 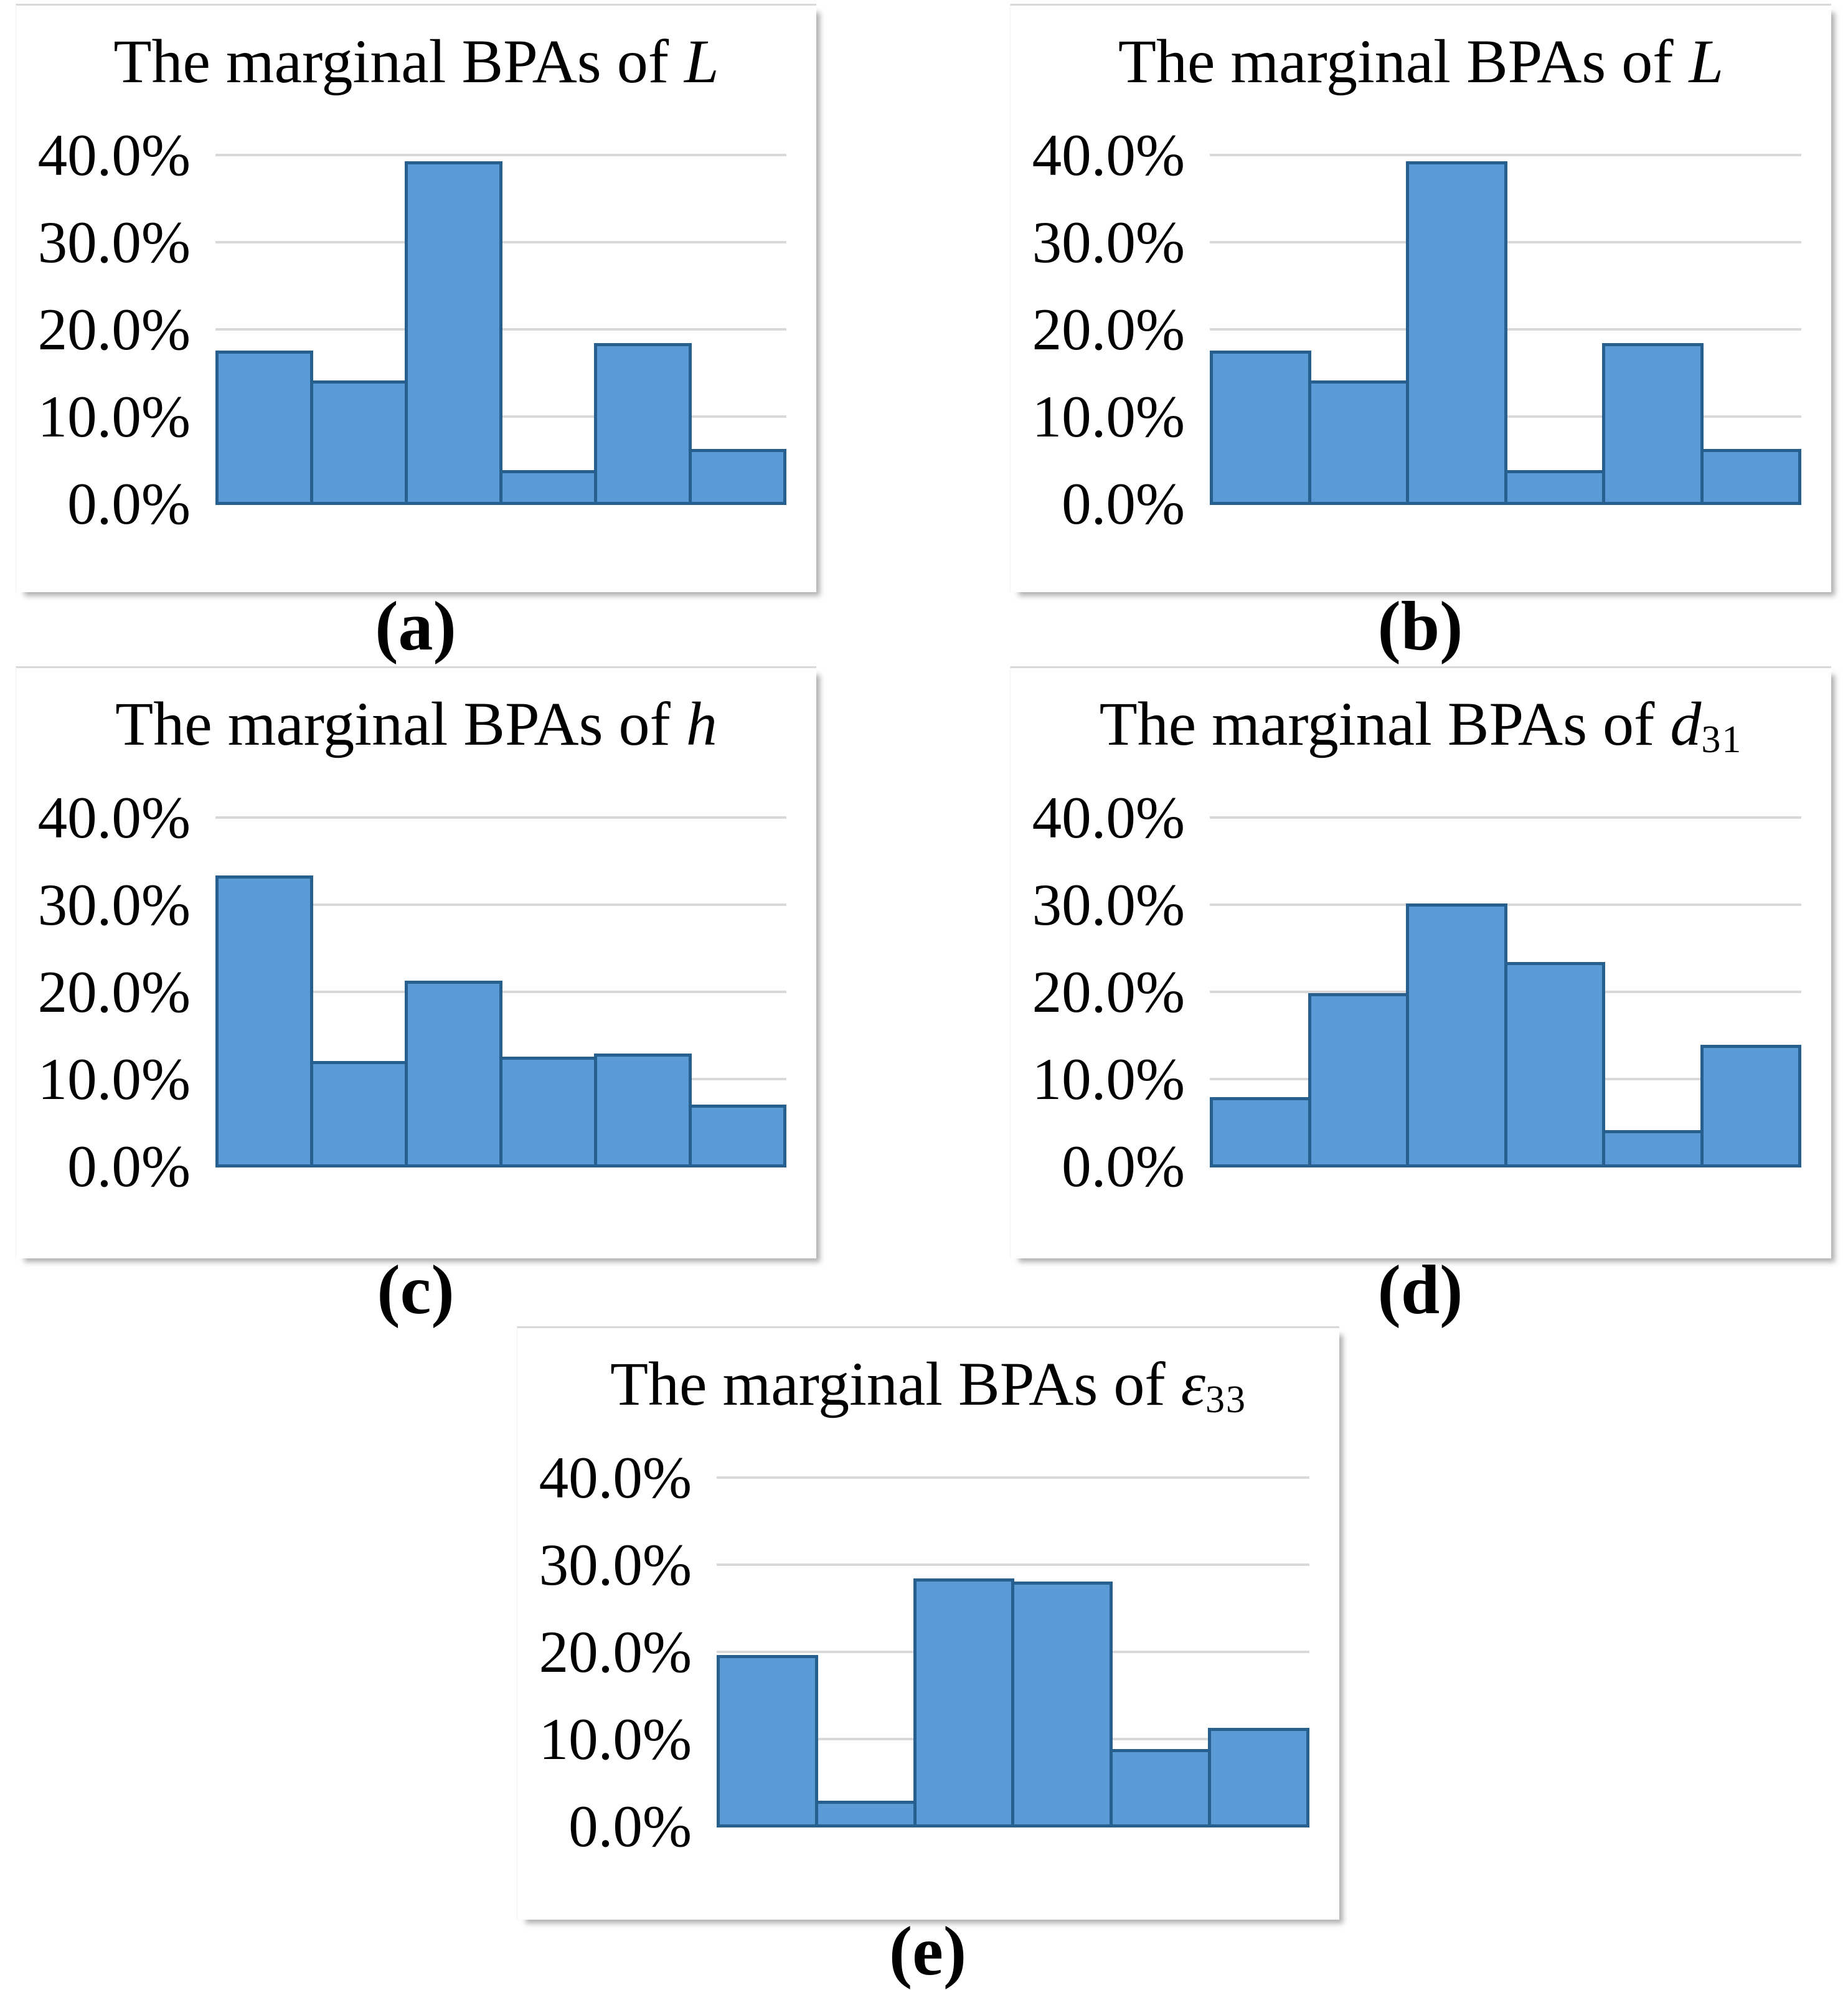 I want to click on chart-title-variable: ε, so click(x=1193, y=1383).